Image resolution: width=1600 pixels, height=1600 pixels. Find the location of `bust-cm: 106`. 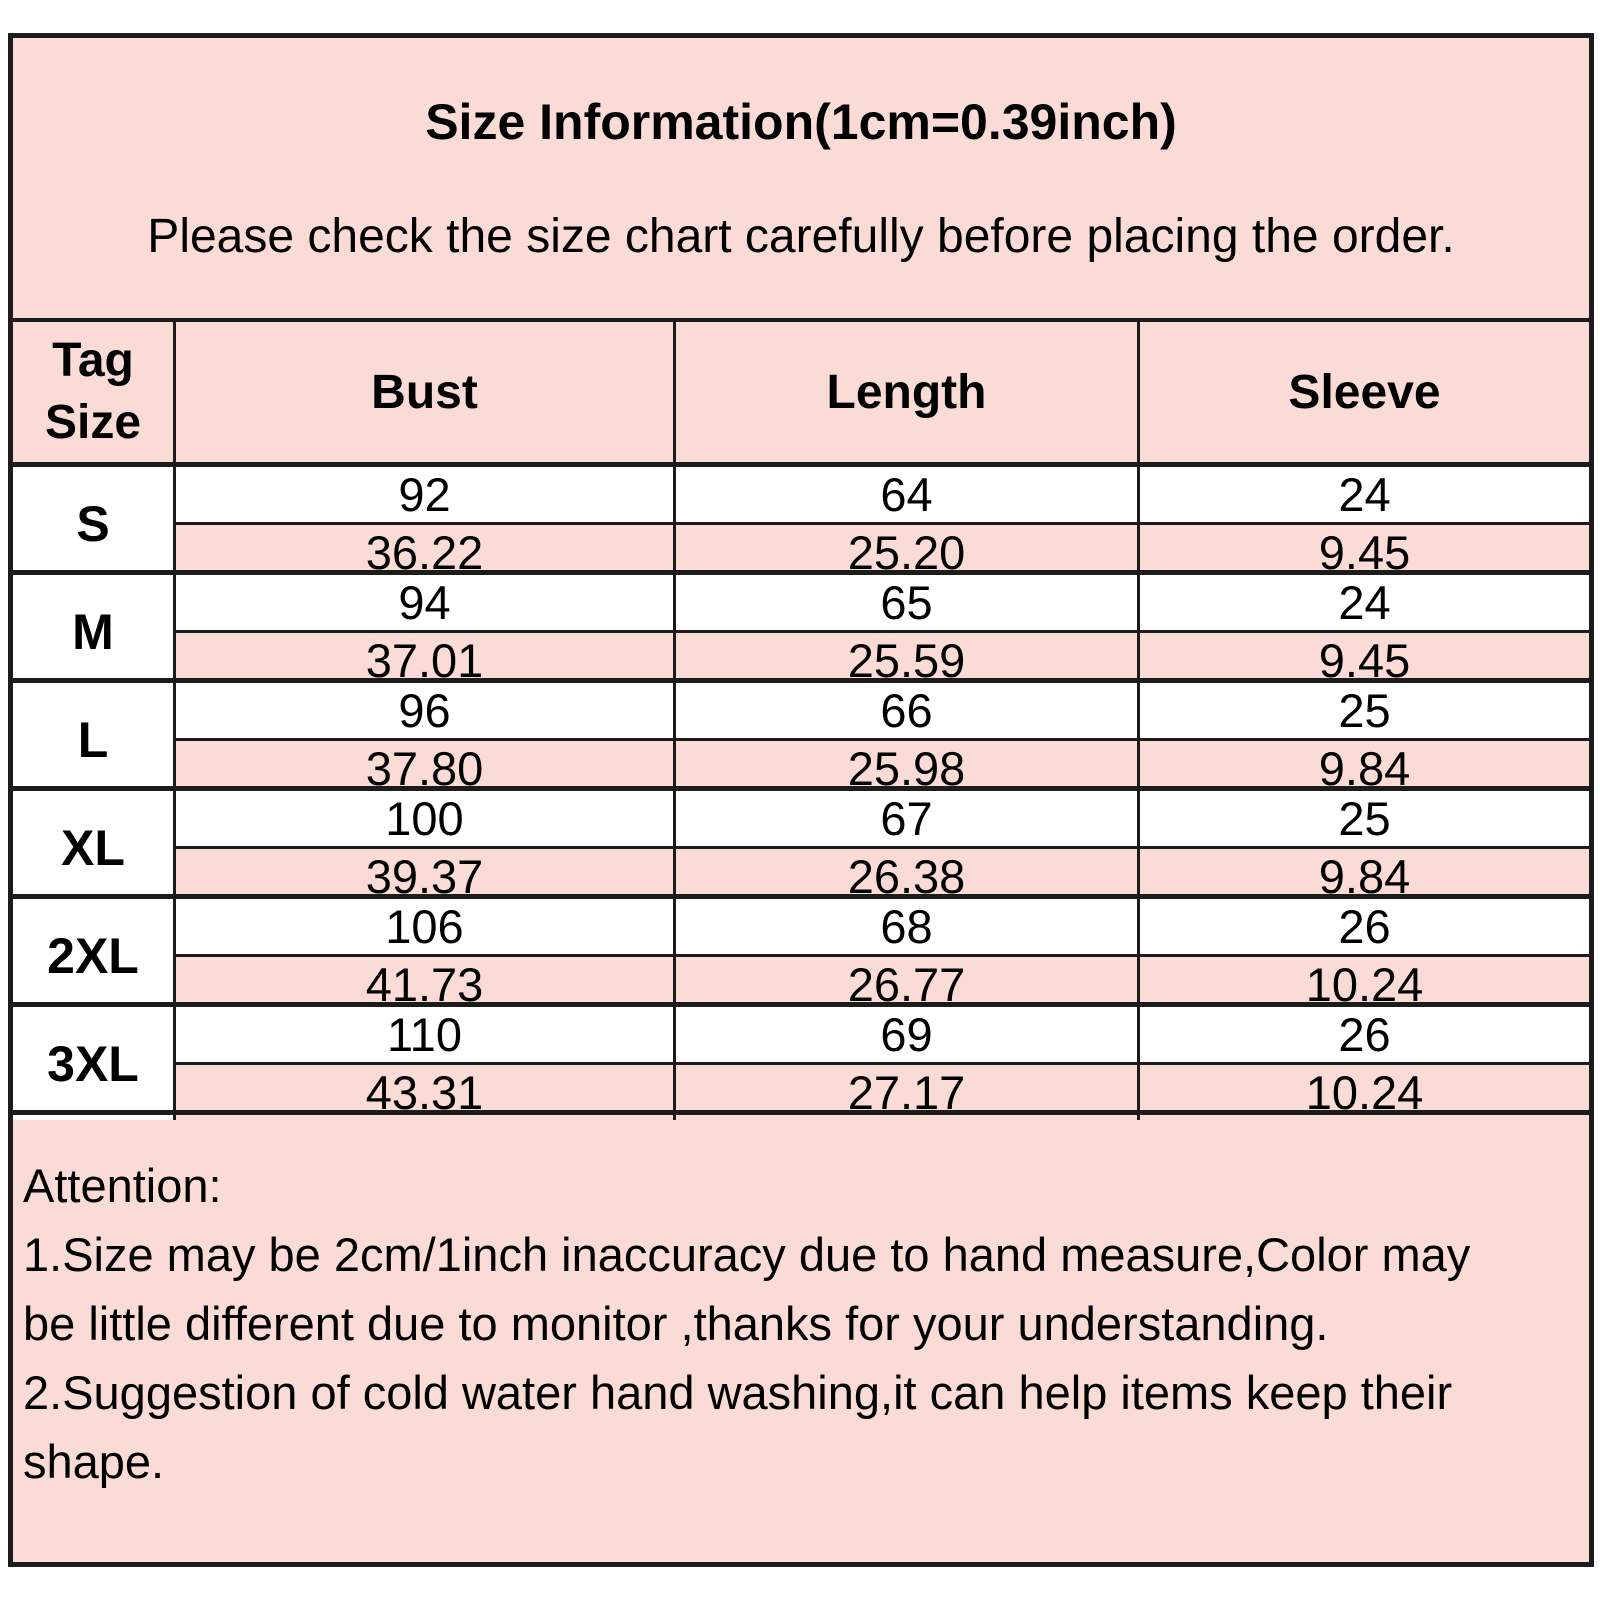

bust-cm: 106 is located at coordinates (426, 926).